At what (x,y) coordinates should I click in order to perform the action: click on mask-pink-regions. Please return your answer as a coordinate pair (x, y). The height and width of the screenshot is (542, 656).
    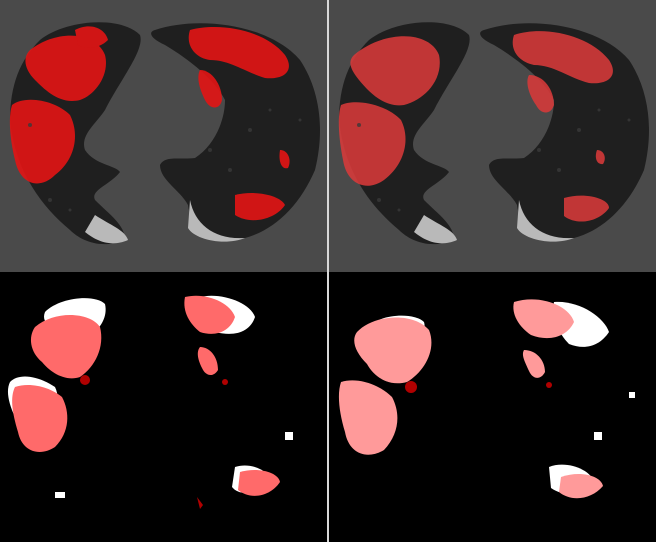
    Looking at the image, I should click on (470, 399).